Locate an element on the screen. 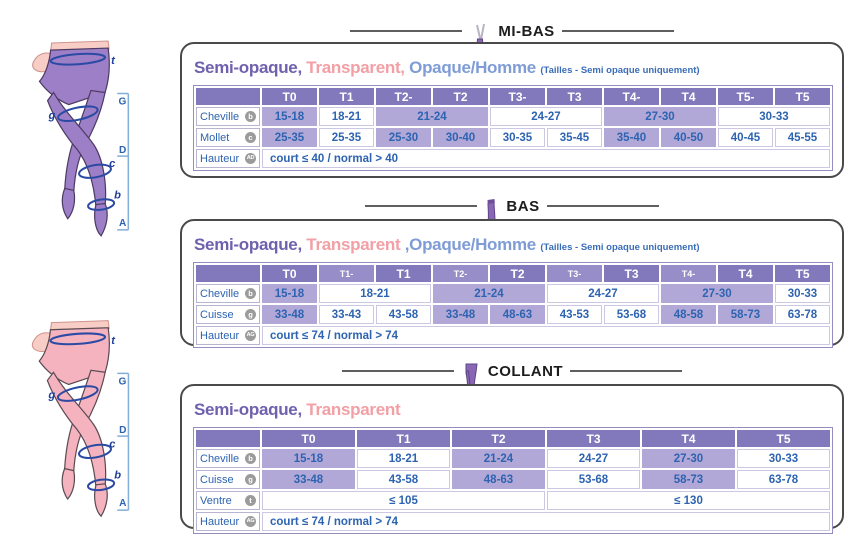 The image size is (862, 551). subtitle-part-pink: Transparent is located at coordinates (351, 409).